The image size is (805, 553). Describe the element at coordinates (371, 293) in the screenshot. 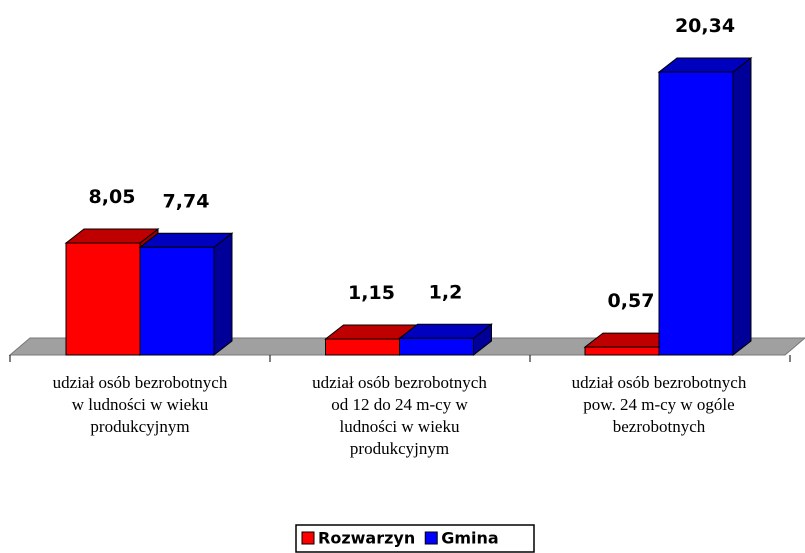

I see `value-label: 1,15` at that location.